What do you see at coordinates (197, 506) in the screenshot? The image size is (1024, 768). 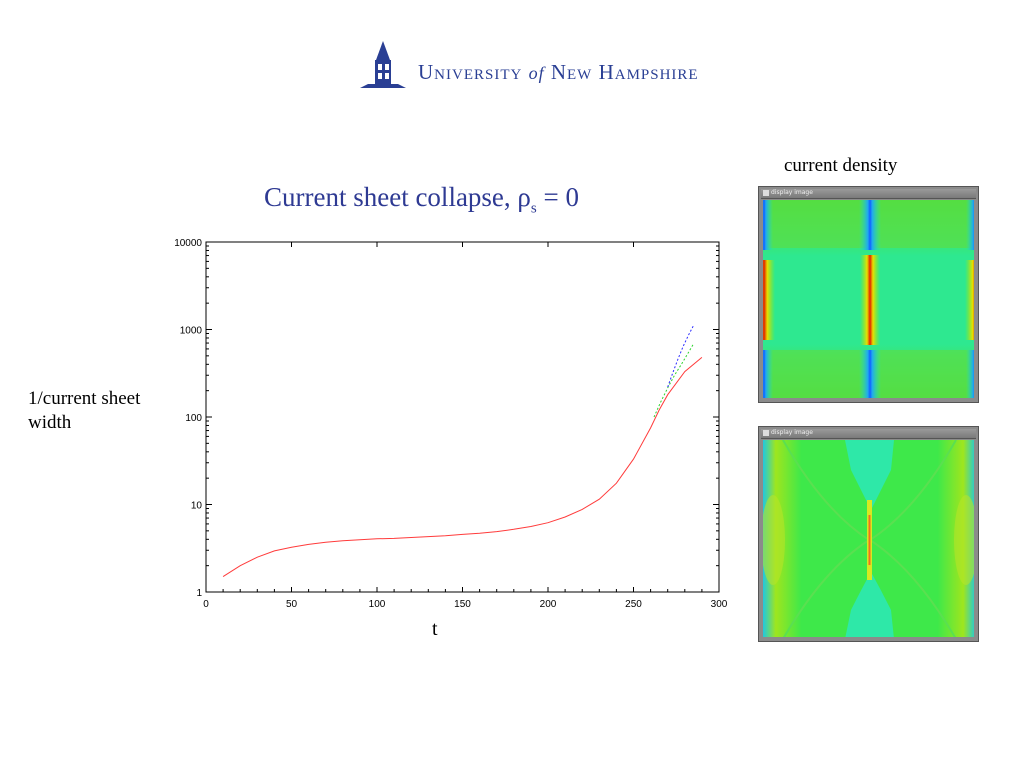 I see `y-tick-label: 10` at bounding box center [197, 506].